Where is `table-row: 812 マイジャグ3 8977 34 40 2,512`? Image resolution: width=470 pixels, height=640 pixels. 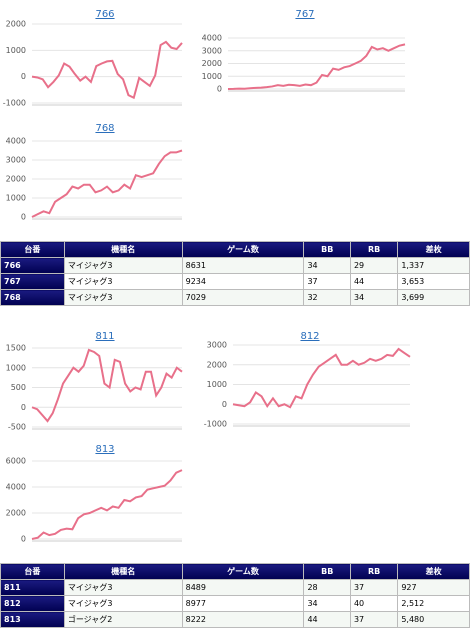 table-row: 812 マイジャグ3 8977 34 40 2,512 is located at coordinates (235, 603).